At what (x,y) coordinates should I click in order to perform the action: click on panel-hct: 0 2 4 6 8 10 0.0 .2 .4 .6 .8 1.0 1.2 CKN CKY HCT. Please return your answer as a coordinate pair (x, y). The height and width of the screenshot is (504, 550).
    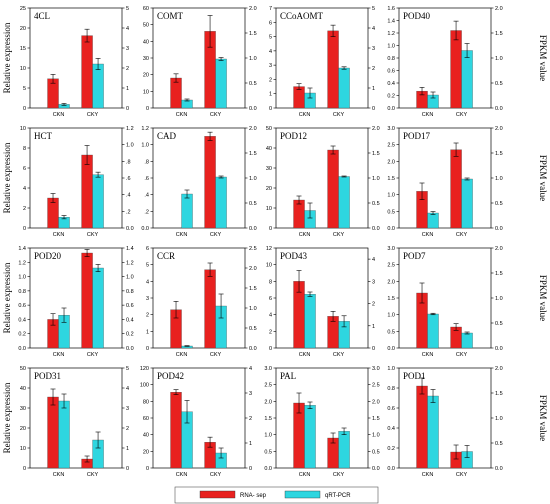
    Looking at the image, I should click on (77, 182).